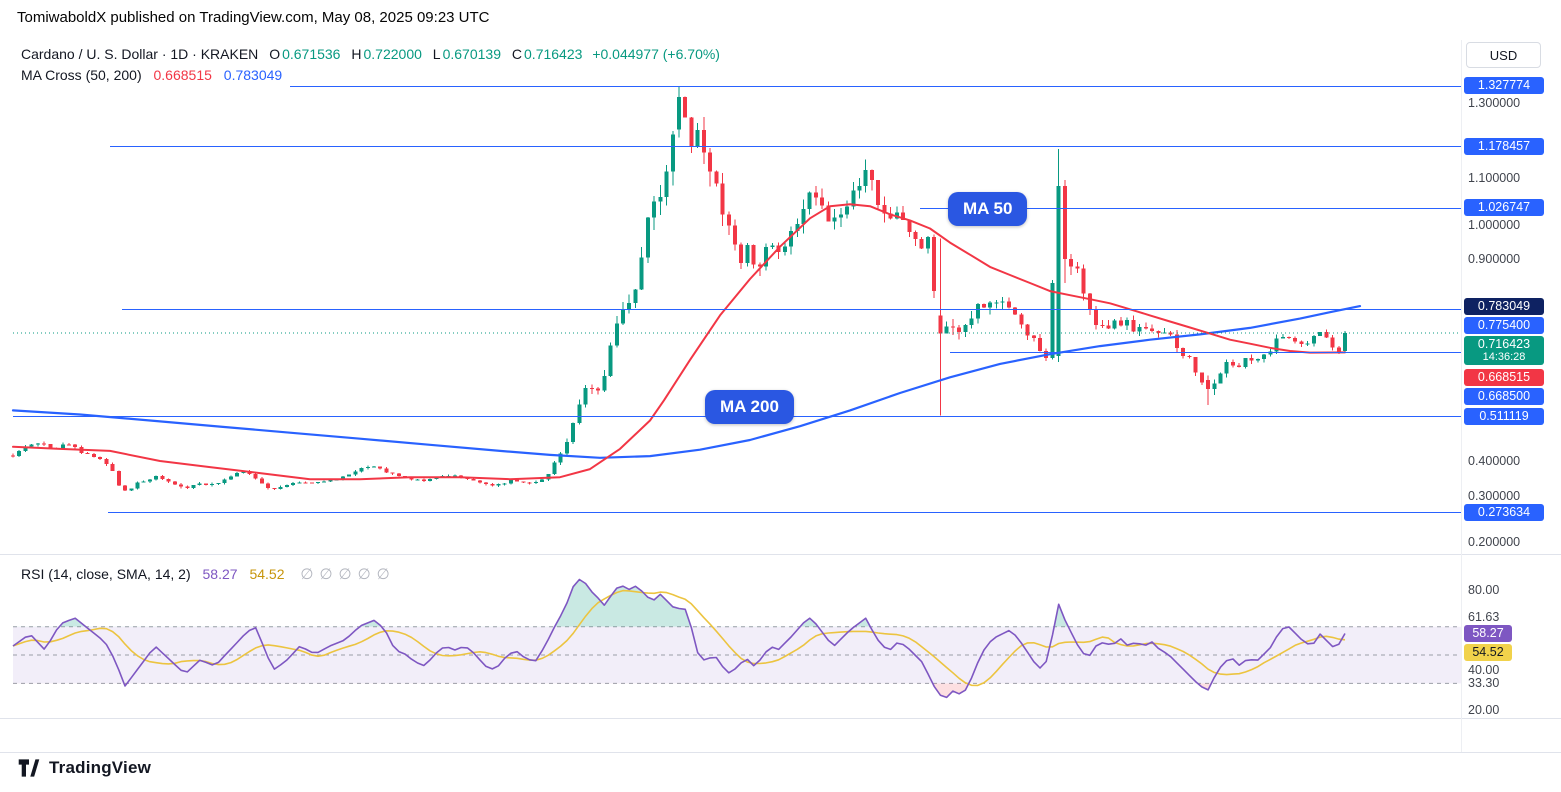 This screenshot has width=1561, height=792. What do you see at coordinates (106, 574) in the screenshot?
I see `rsi-name: RSI (14, close, SMA, 14, 2)` at bounding box center [106, 574].